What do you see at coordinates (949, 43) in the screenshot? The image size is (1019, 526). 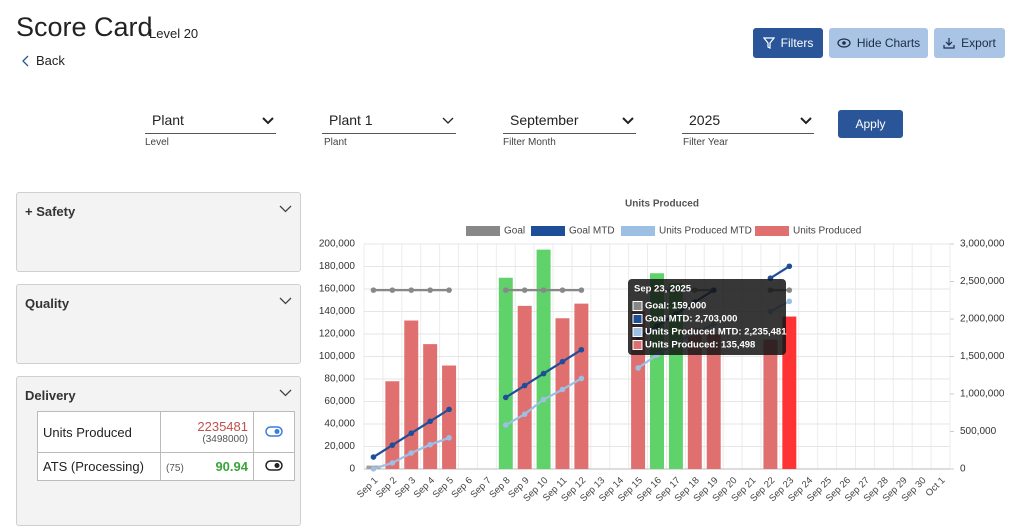 I see `export-icon` at bounding box center [949, 43].